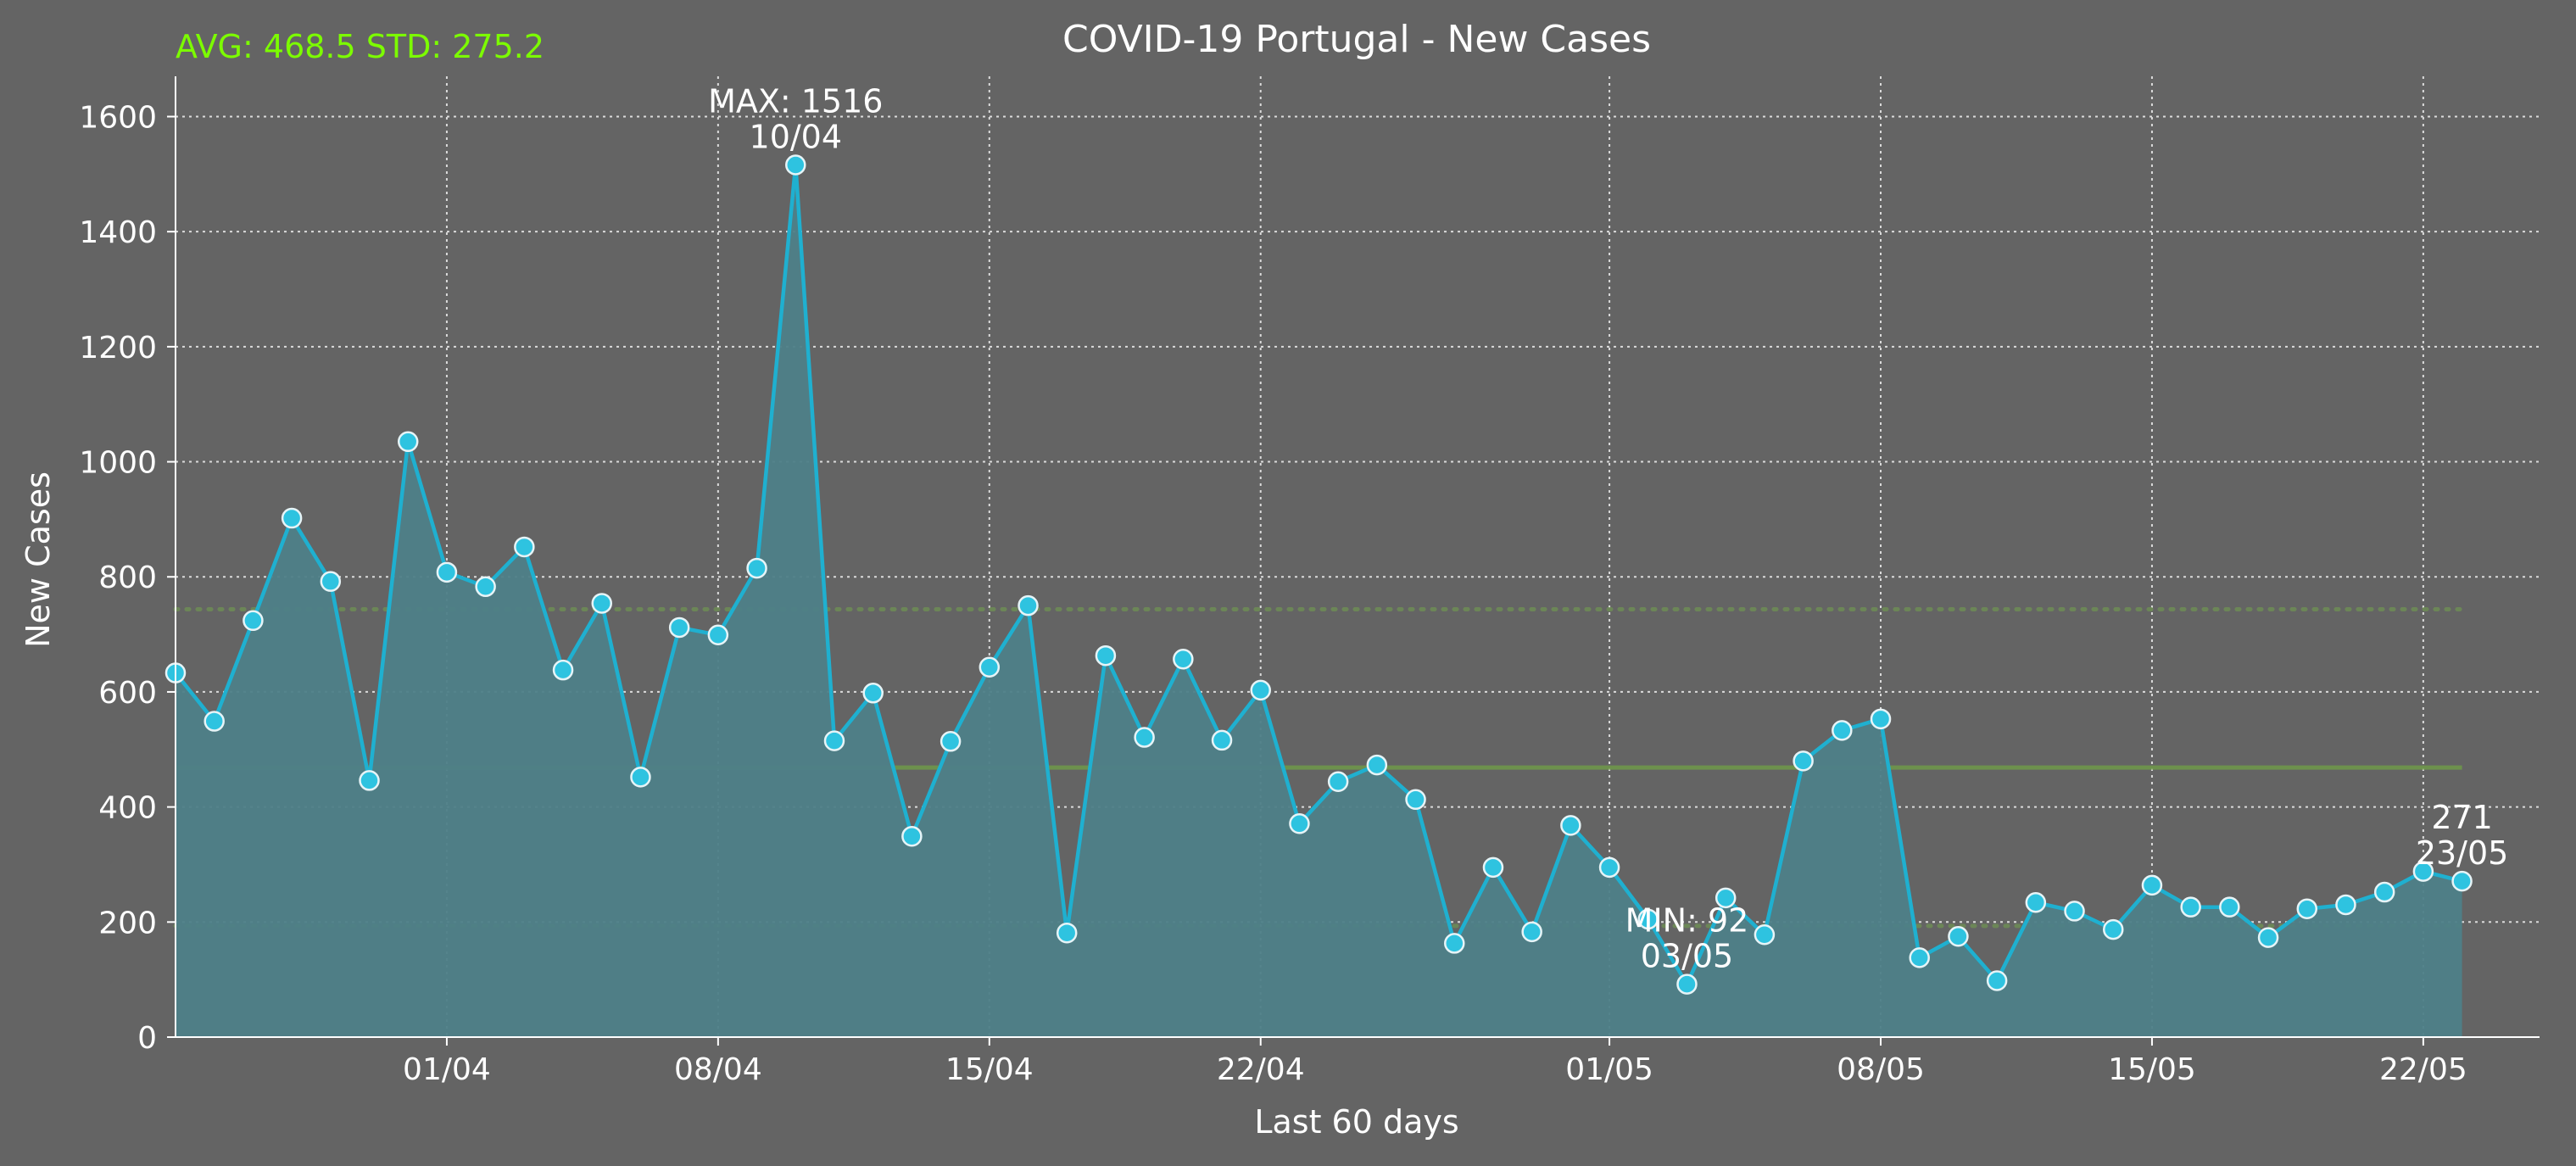 The image size is (2576, 1166). What do you see at coordinates (989, 1069) in the screenshot?
I see `x-tick-label: 15/04` at bounding box center [989, 1069].